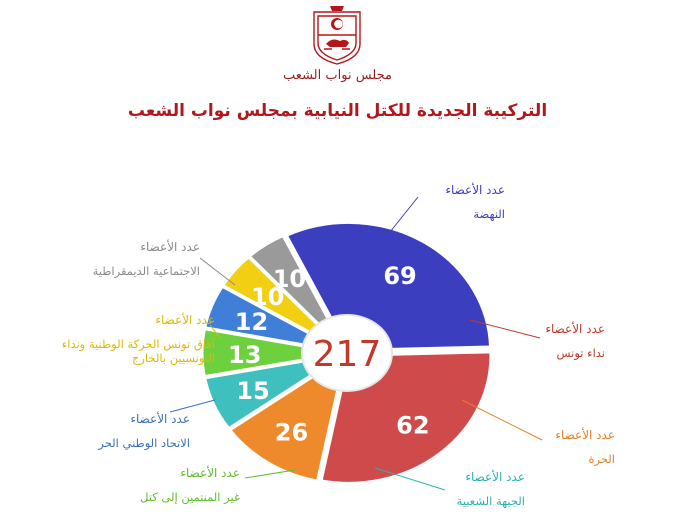 The width and height of the screenshot is (675, 525). What do you see at coordinates (251, 322) in the screenshot?
I see `slice-value-label: 12` at bounding box center [251, 322].